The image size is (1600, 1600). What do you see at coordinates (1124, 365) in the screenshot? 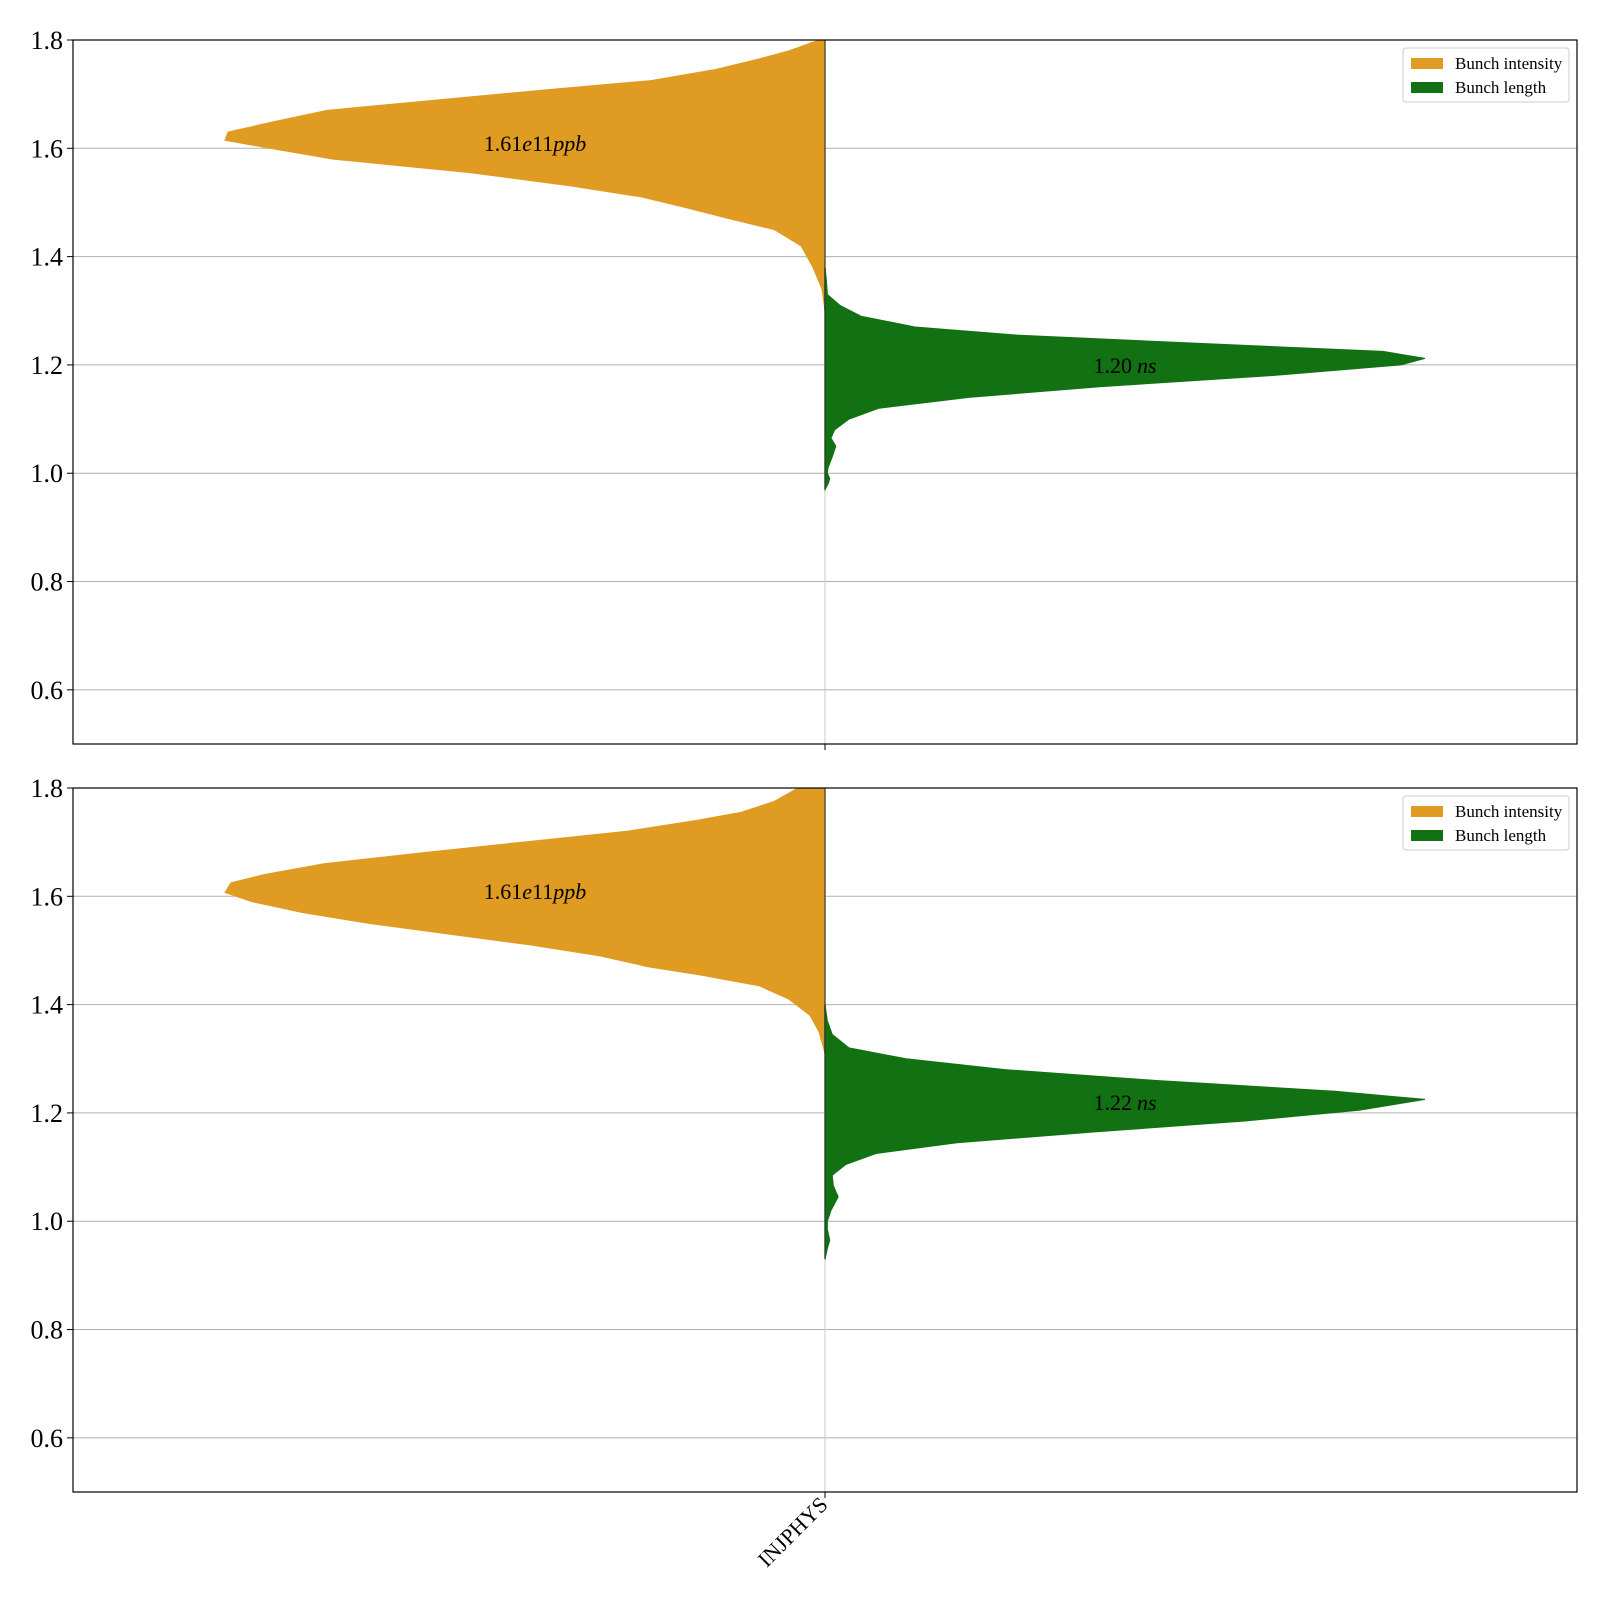
I see `violin-annotation: 1.20 ns` at bounding box center [1124, 365].